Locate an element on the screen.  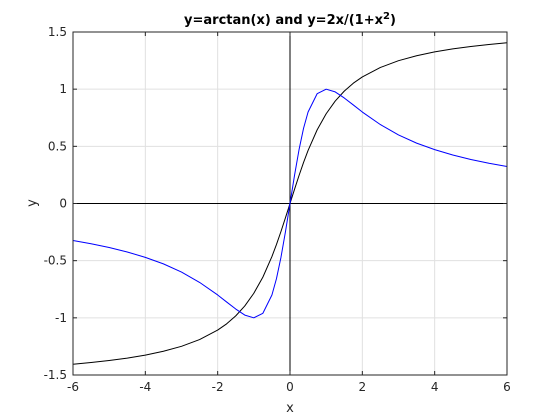
y-tick-label: 0 is located at coordinates (63, 204).